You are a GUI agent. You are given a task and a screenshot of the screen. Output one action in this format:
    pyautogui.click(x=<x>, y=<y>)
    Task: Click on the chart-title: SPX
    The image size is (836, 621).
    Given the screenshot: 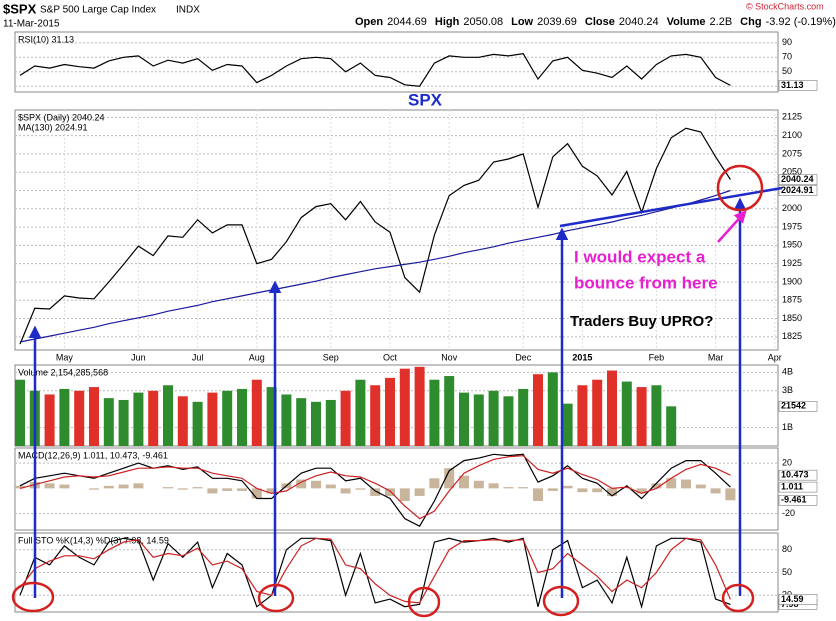 What is the action you would take?
    pyautogui.click(x=425, y=99)
    